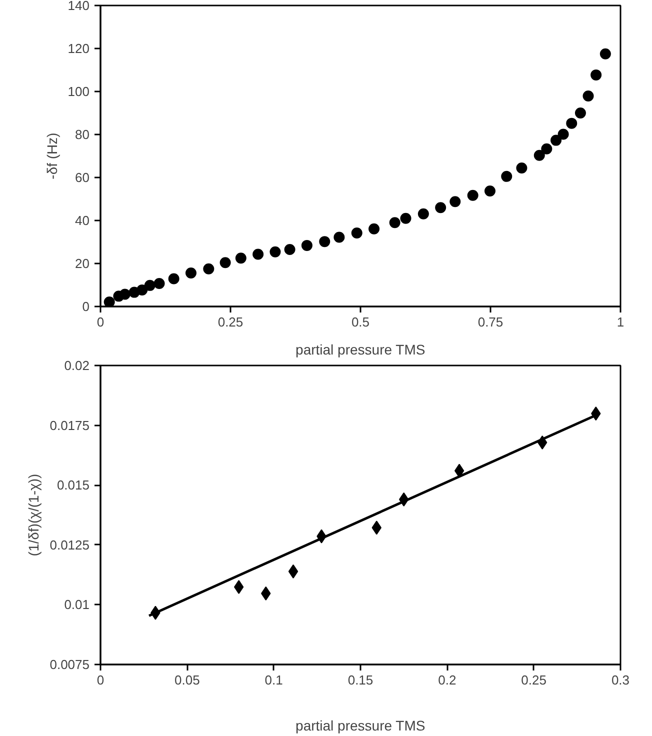 Image resolution: width=652 pixels, height=736 pixels. I want to click on y-axis-title: -δf (Hz), so click(52, 156).